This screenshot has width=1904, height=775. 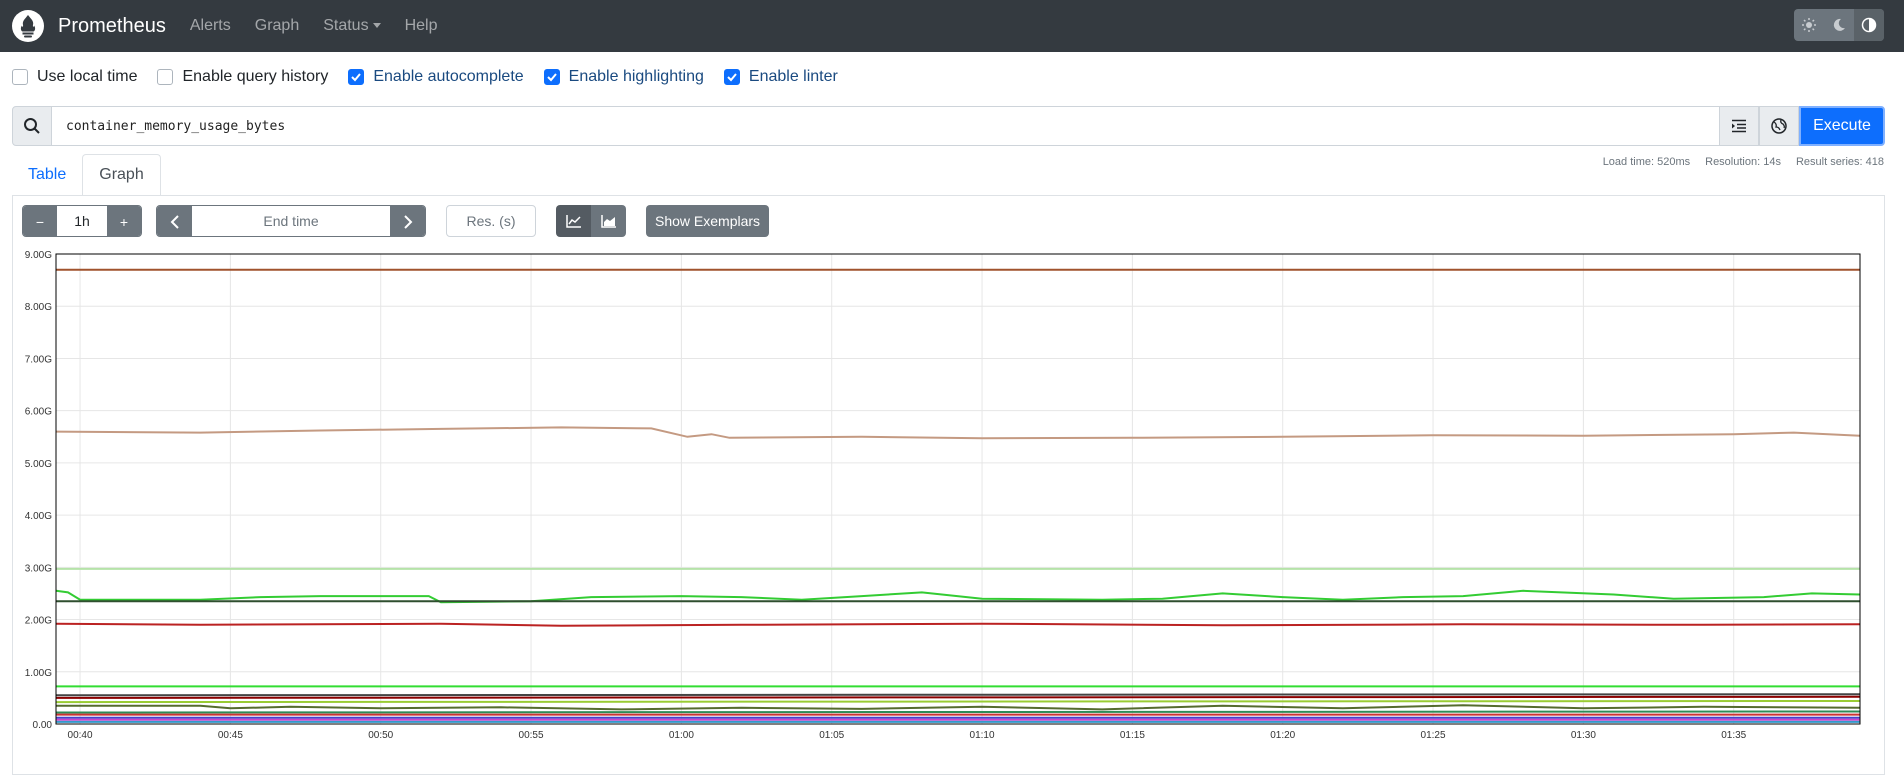 I want to click on line-chart-button, so click(x=573, y=221).